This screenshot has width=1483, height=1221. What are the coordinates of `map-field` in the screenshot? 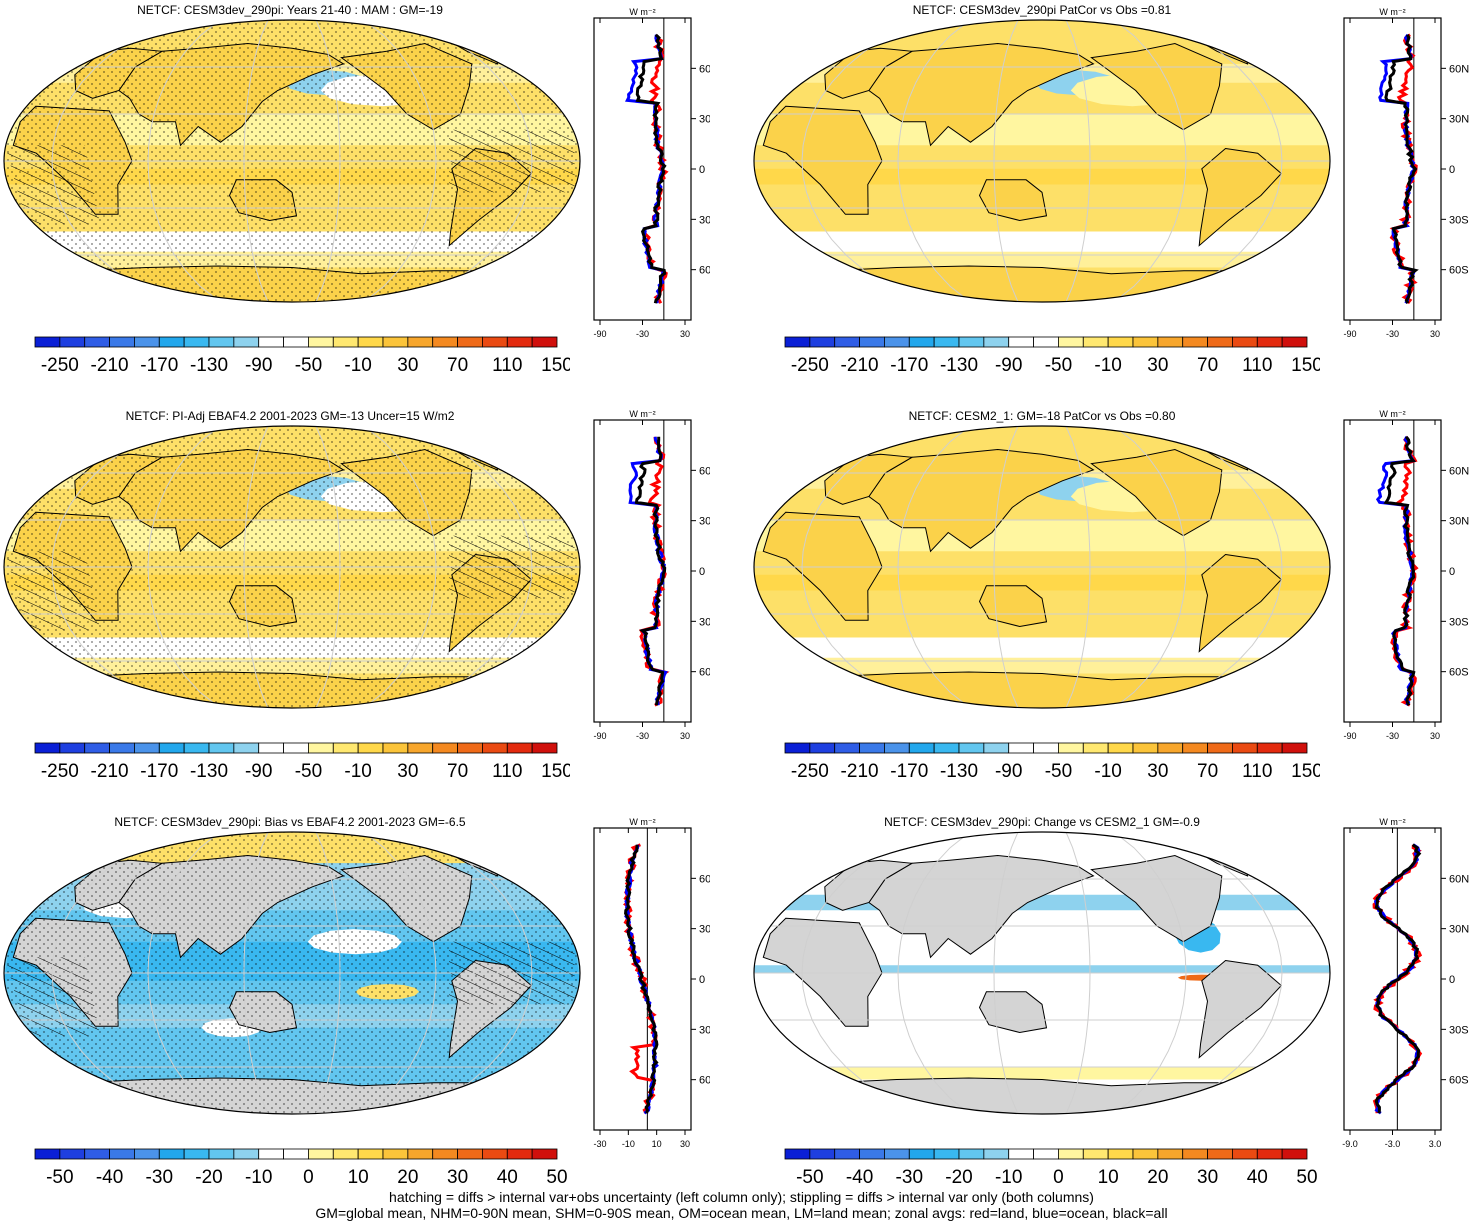 It's located at (1042, 161).